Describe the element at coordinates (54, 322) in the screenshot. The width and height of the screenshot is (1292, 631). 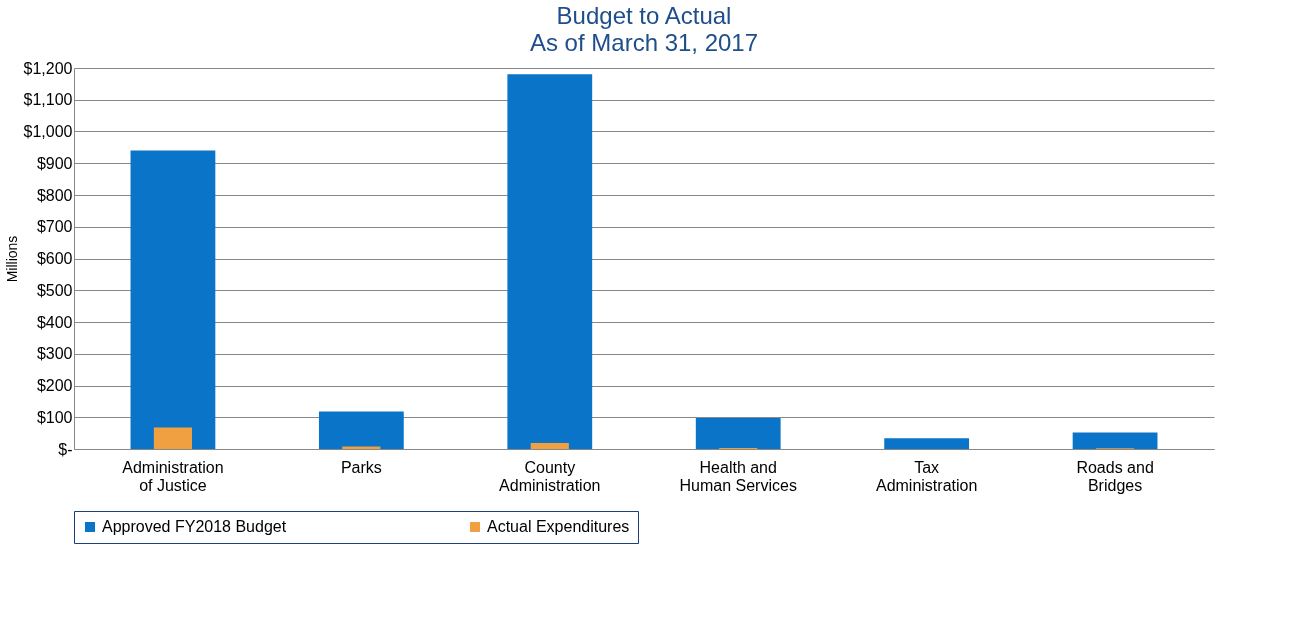
I see `y-tick-label: $400` at that location.